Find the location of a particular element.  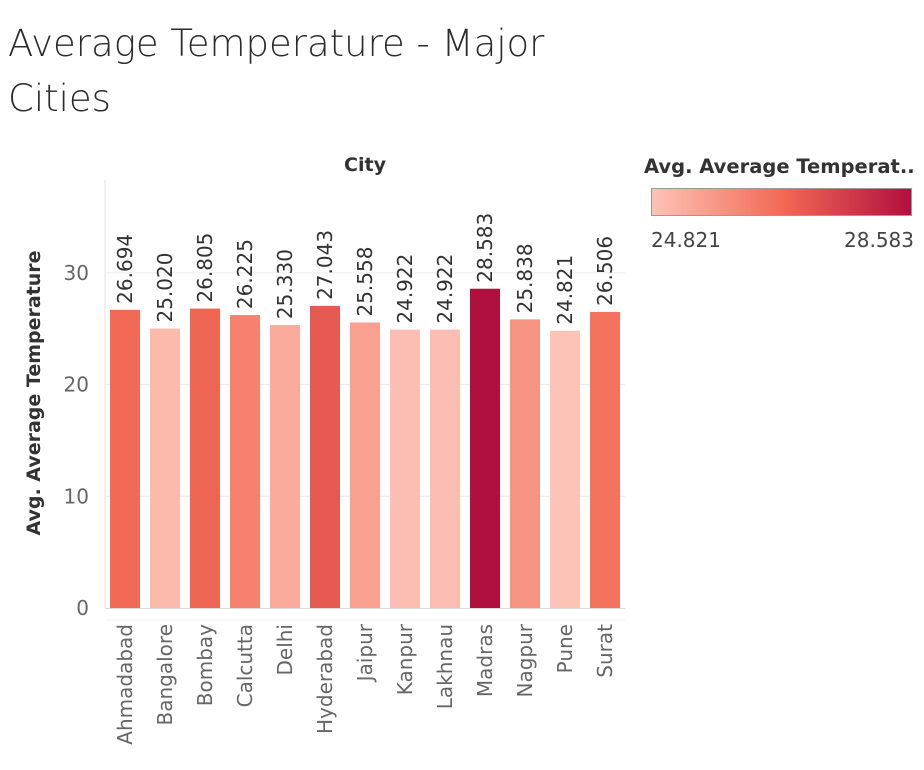

value-label: 24.821 is located at coordinates (565, 290).